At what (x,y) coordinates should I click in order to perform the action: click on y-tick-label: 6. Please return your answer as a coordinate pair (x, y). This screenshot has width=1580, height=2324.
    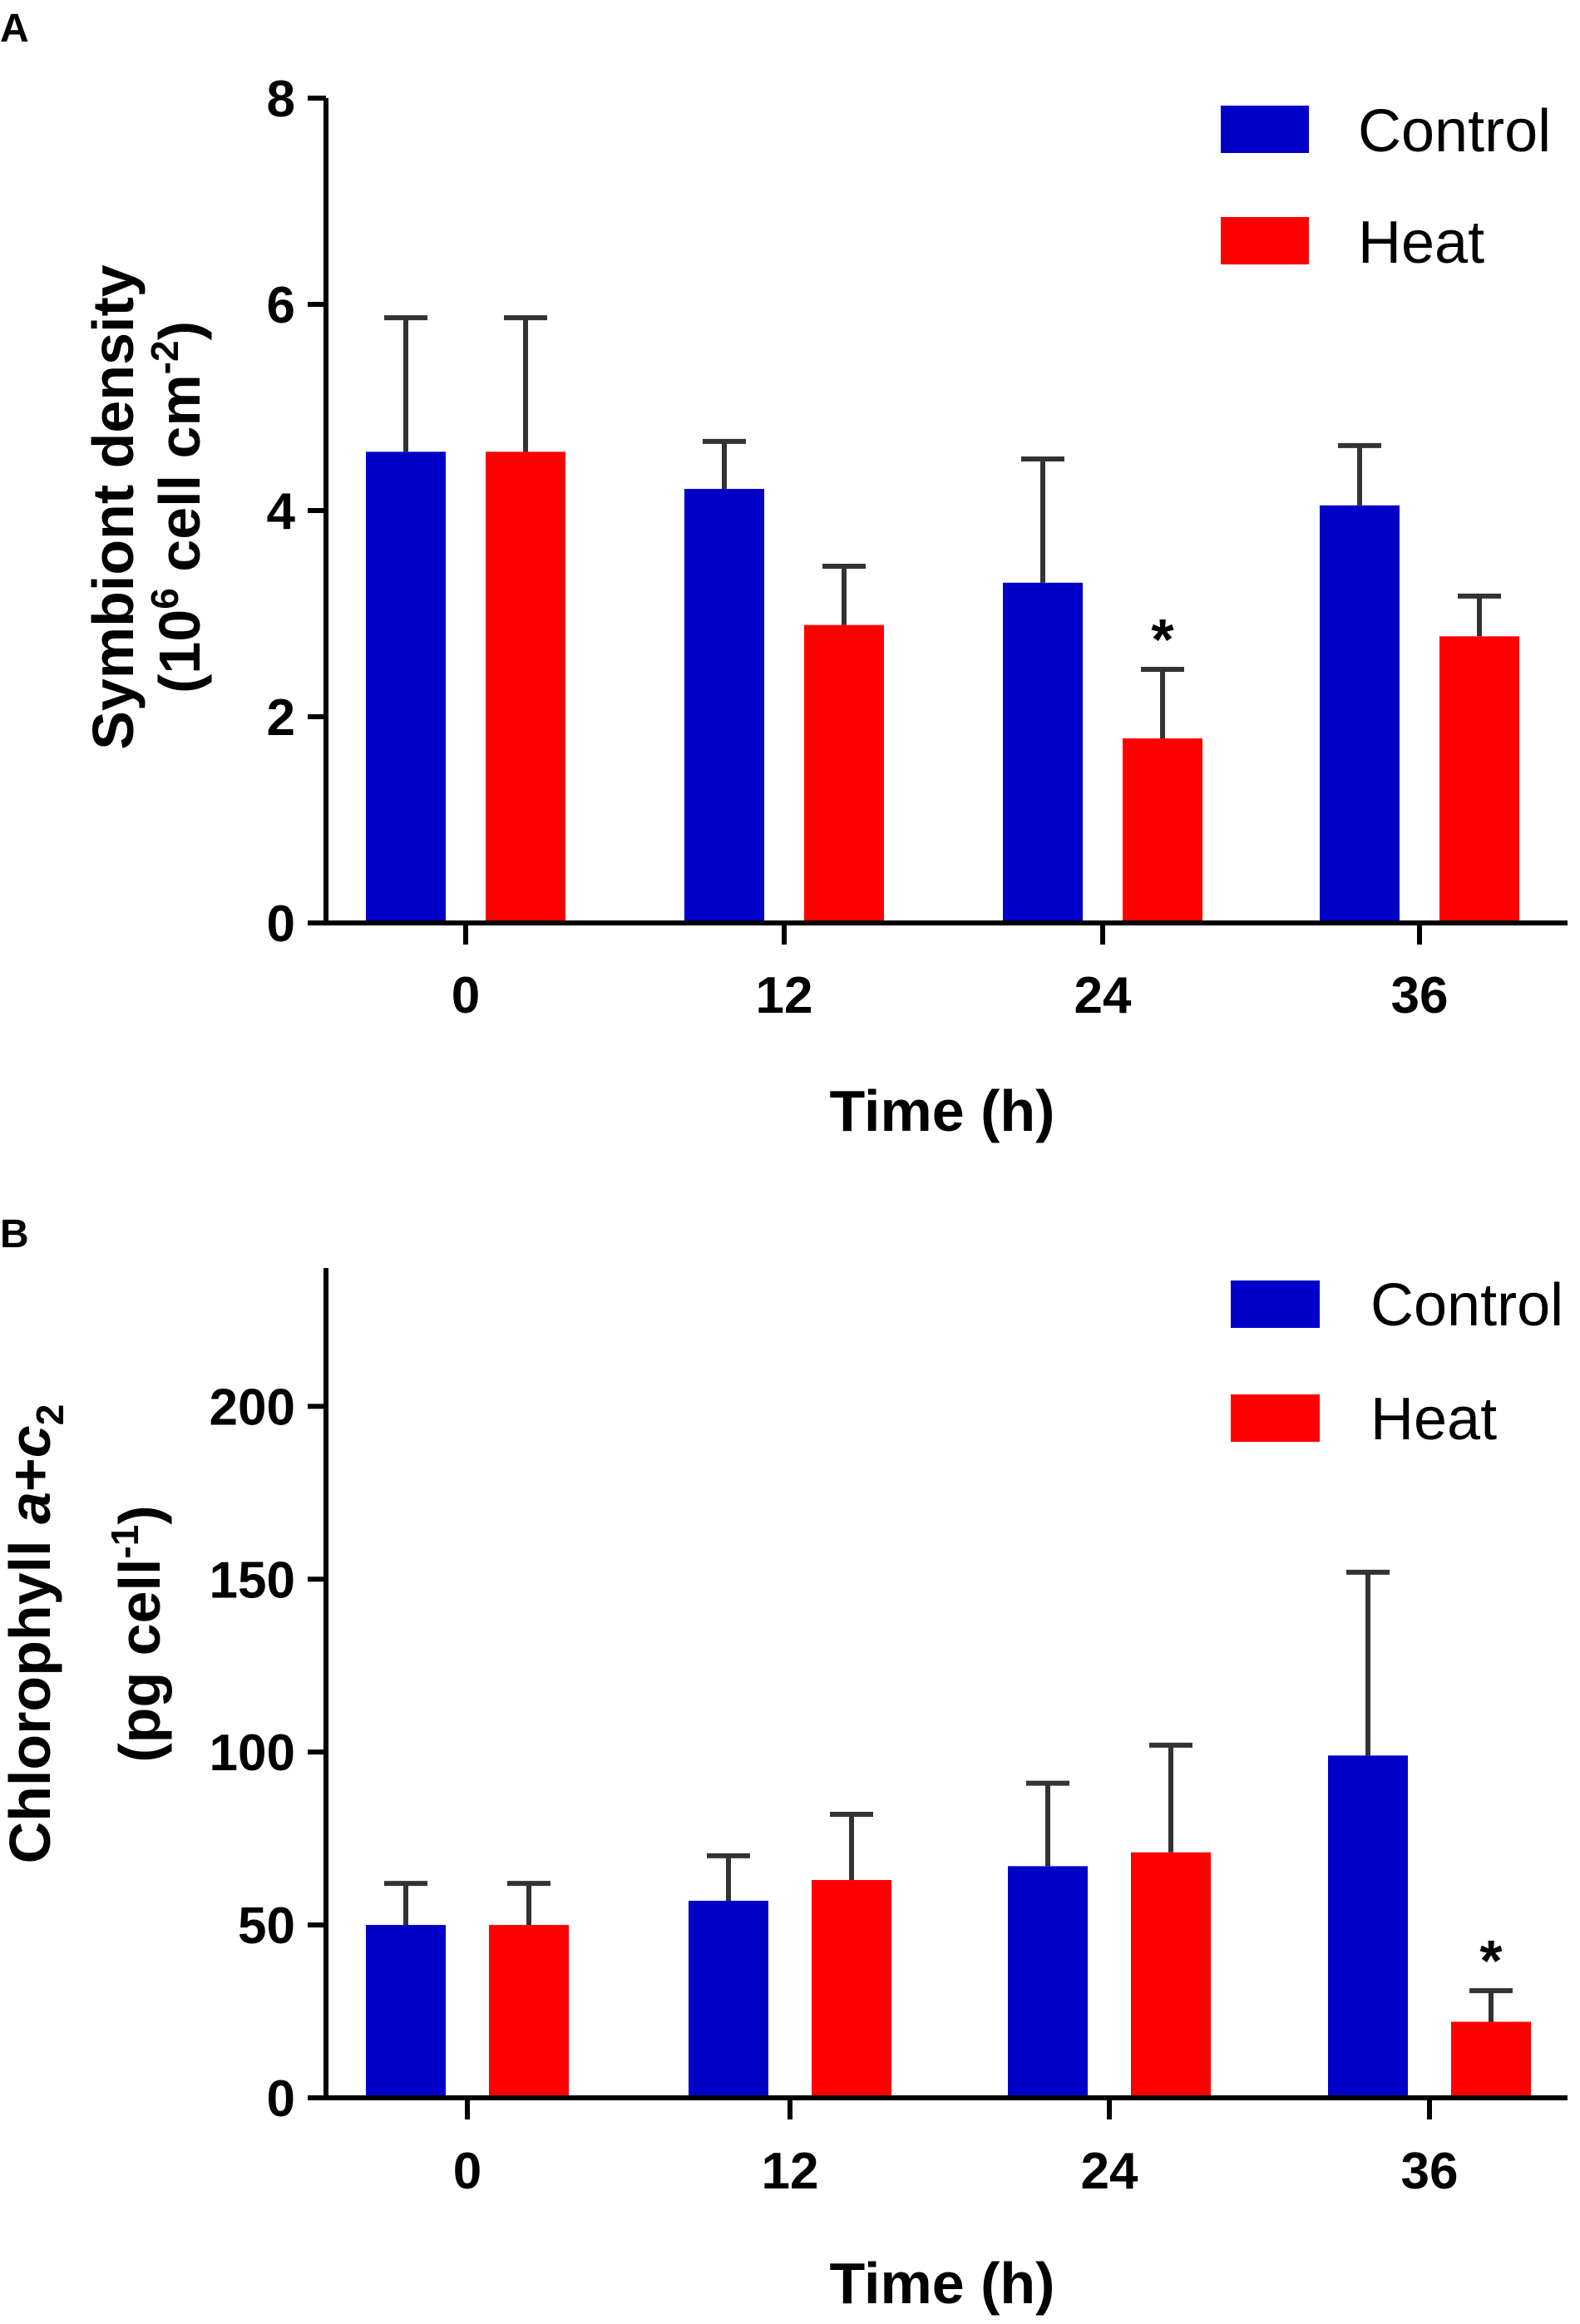
    Looking at the image, I should click on (281, 305).